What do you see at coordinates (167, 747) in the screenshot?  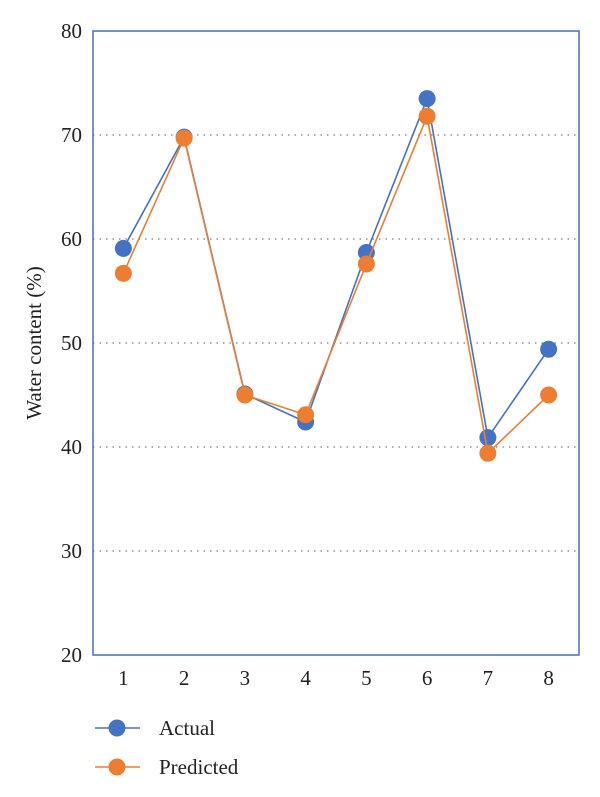 I see `legend: Actual Predicted` at bounding box center [167, 747].